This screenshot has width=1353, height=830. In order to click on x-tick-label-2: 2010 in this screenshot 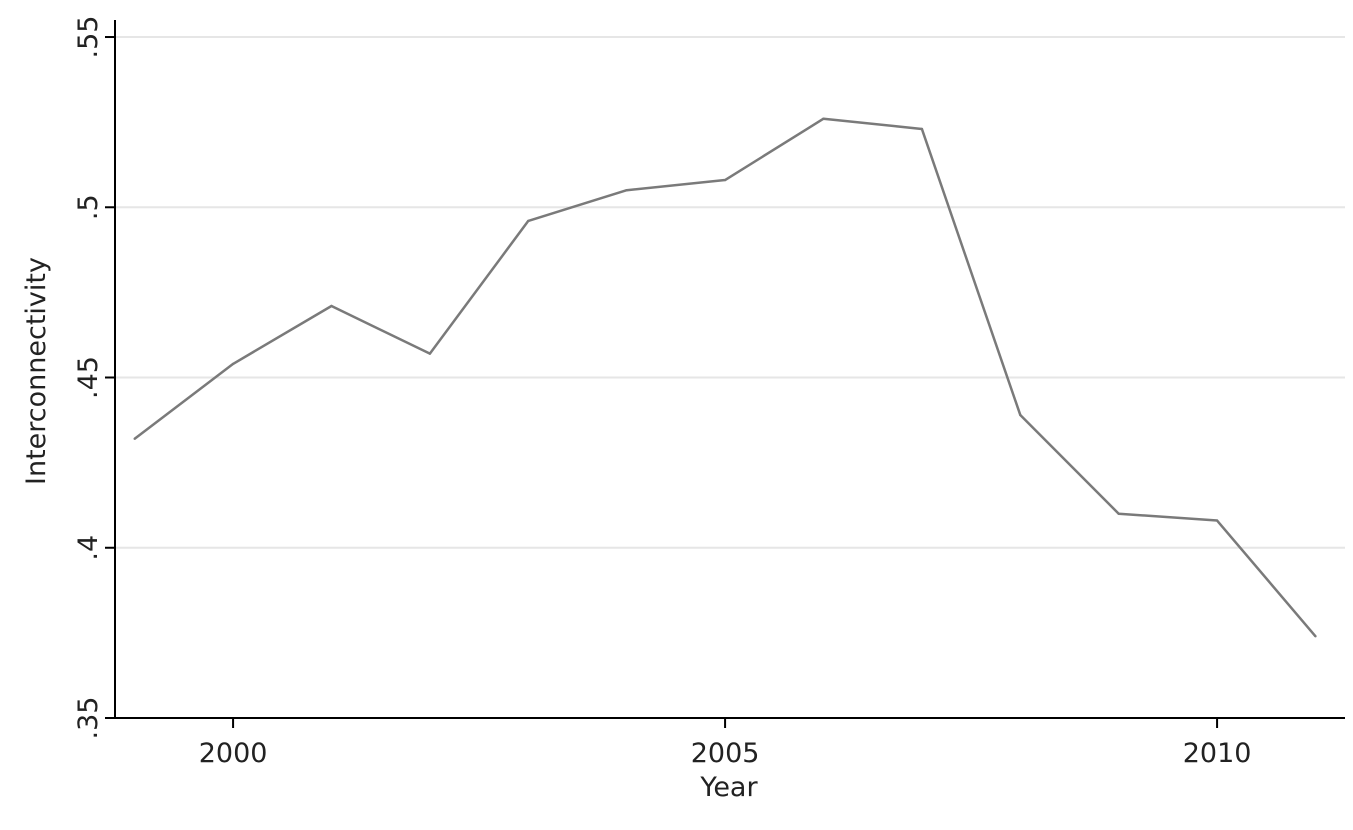, I will do `click(1217, 753)`.